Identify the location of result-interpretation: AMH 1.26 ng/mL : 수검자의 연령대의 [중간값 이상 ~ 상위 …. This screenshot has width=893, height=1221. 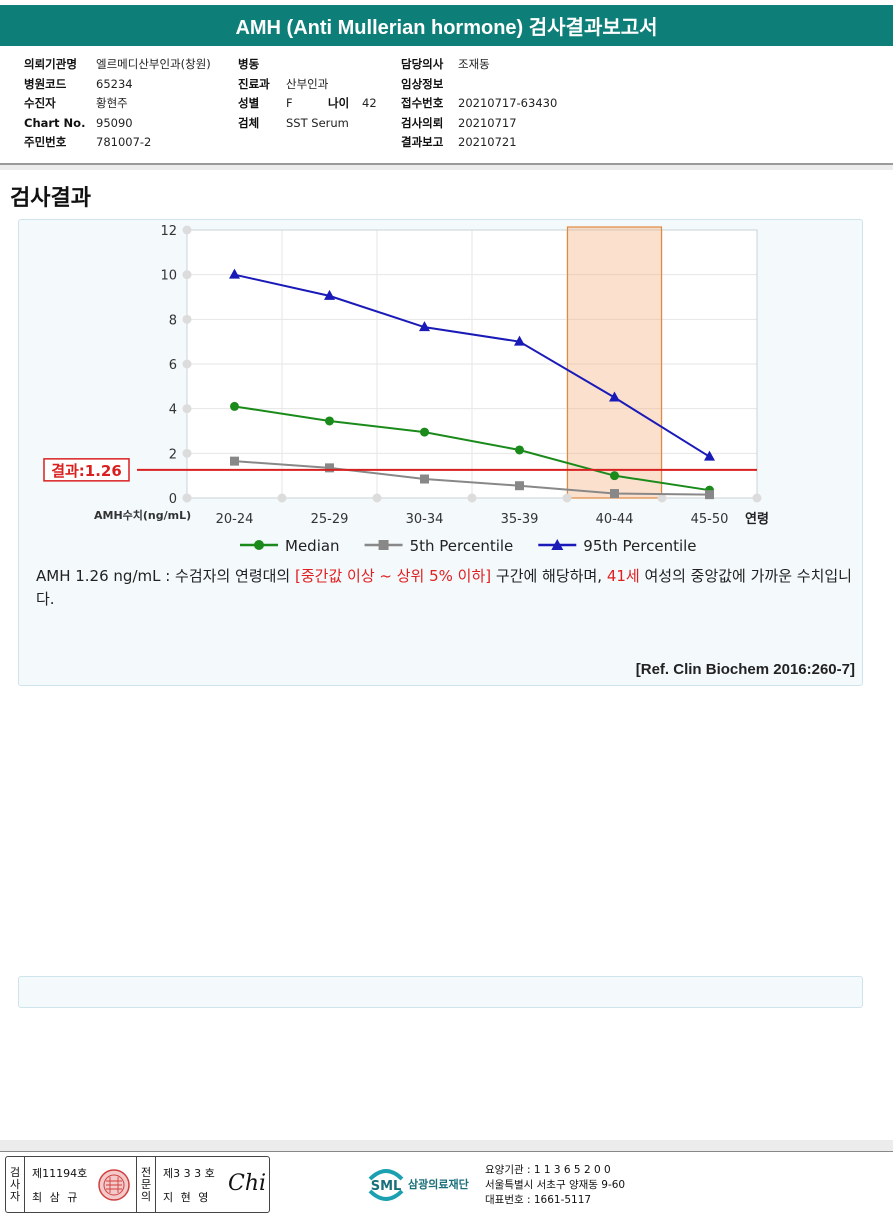
(446, 588).